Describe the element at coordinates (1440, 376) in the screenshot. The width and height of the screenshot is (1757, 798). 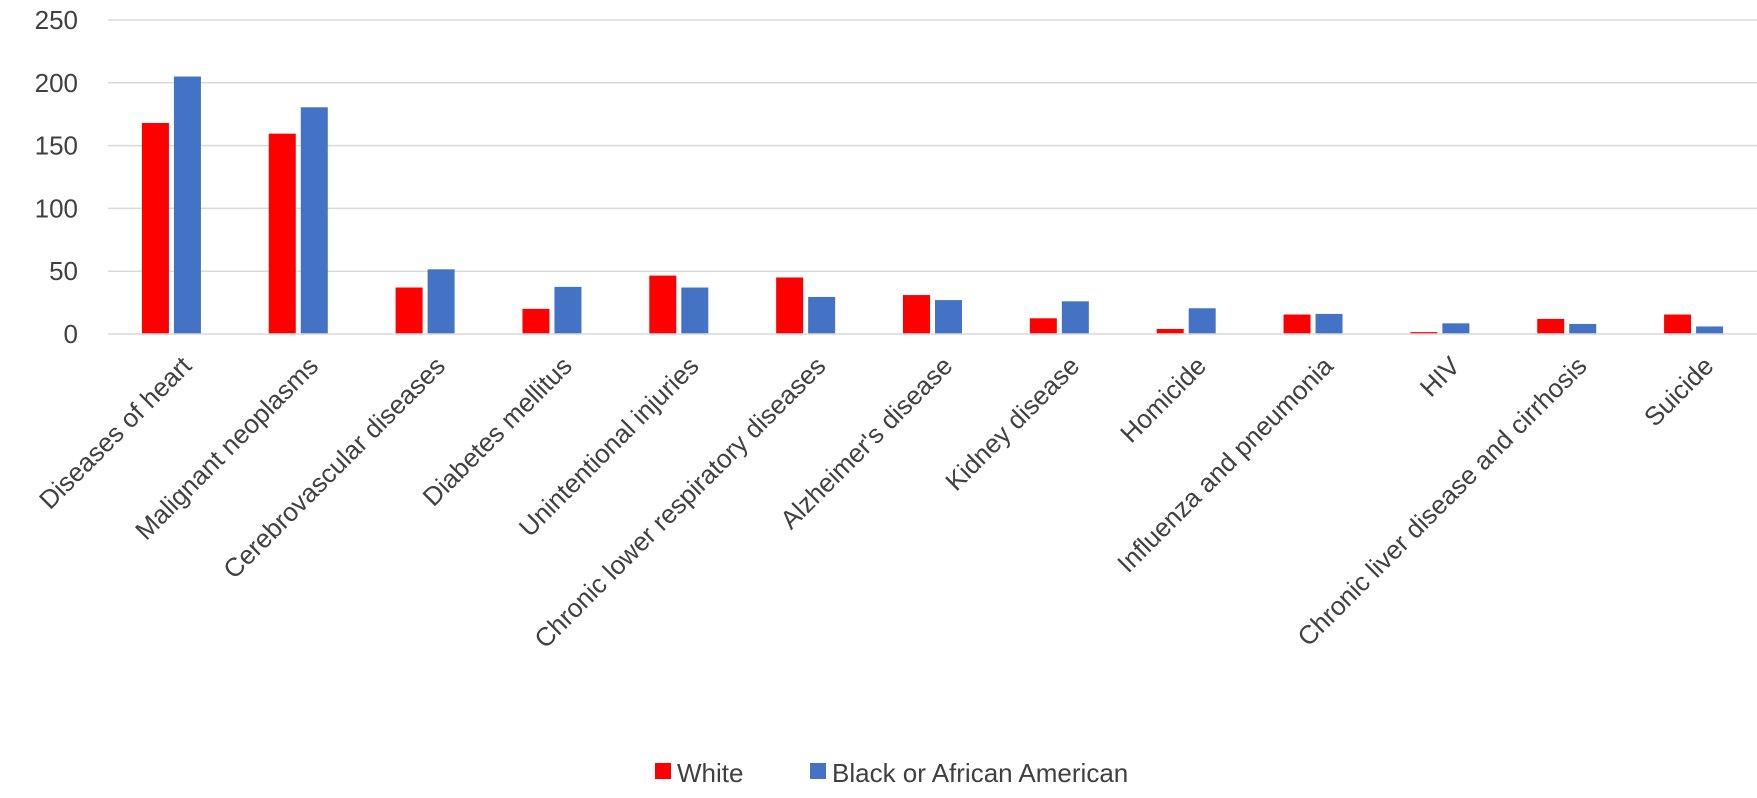
I see `x-category-label: HIV` at that location.